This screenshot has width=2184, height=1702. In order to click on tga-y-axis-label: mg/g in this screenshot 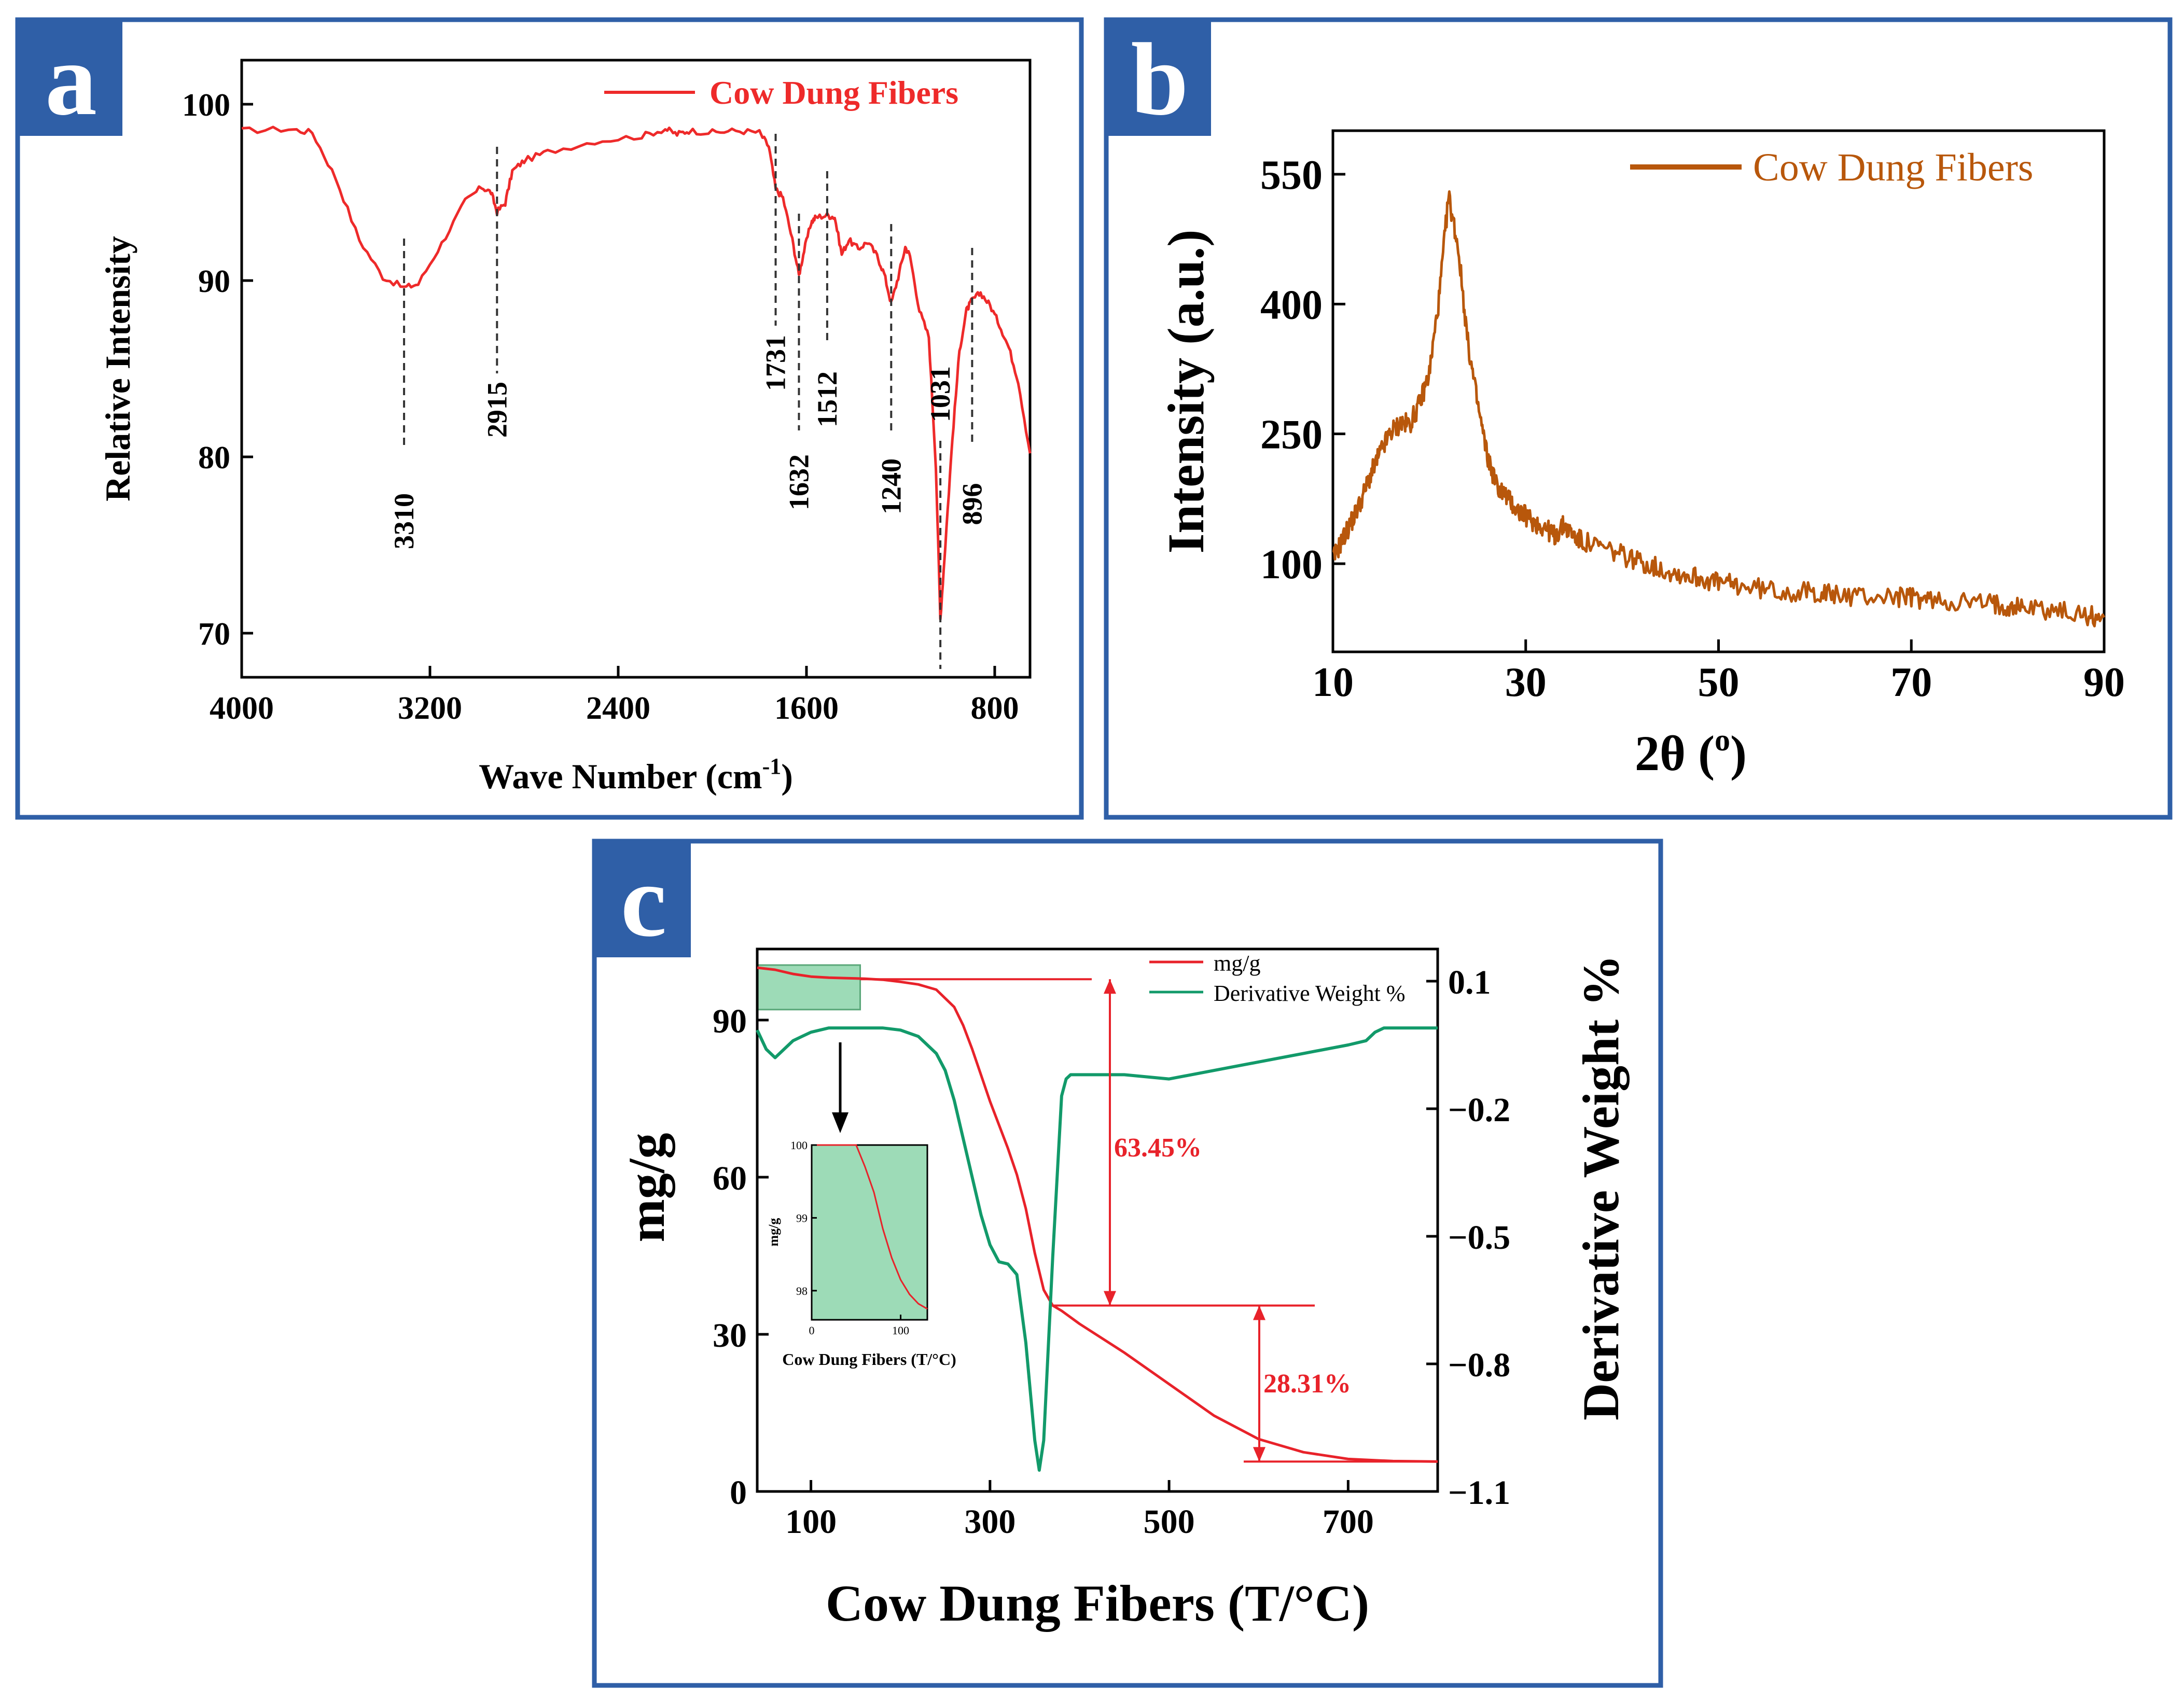, I will do `click(646, 1188)`.